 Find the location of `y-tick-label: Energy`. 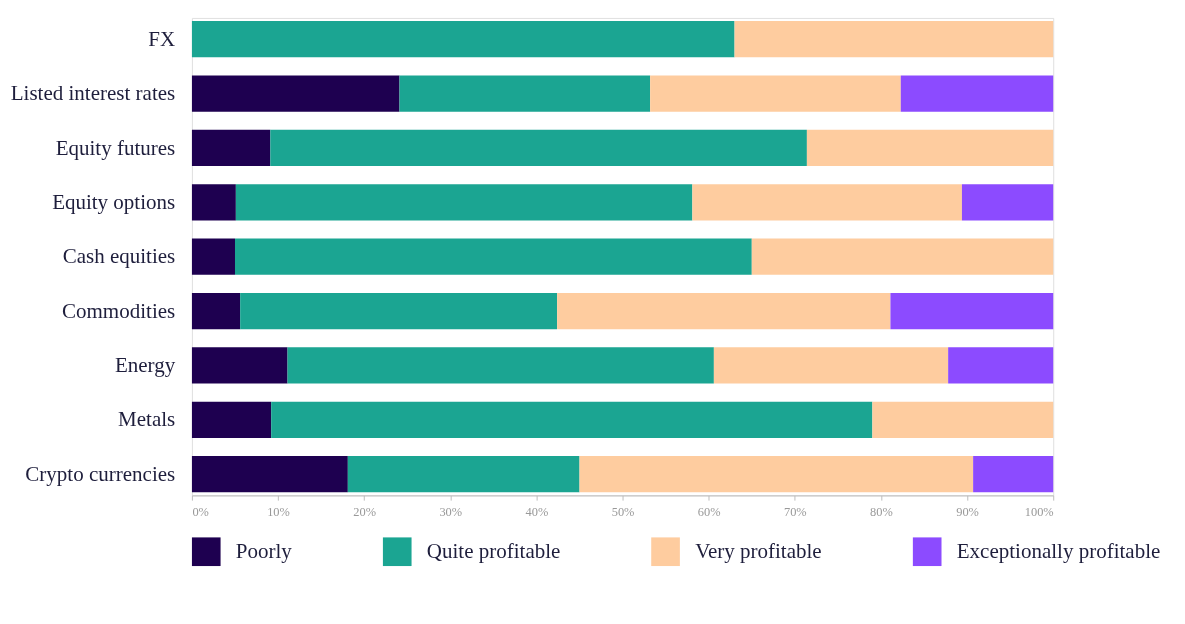

y-tick-label: Energy is located at coordinates (145, 365).